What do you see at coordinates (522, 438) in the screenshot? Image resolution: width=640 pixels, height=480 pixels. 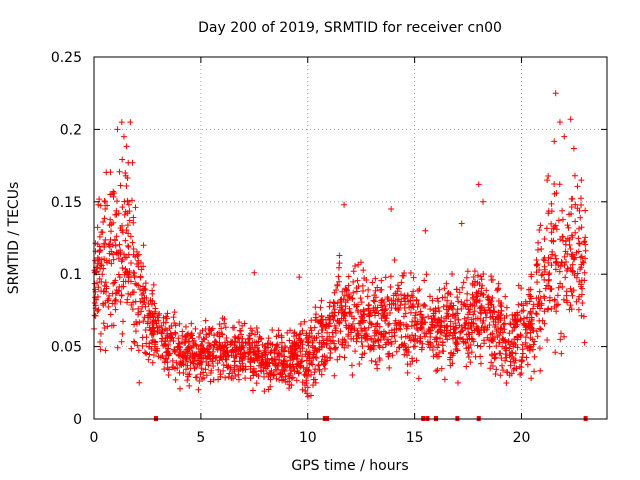 I see `x-tick-label: 20` at bounding box center [522, 438].